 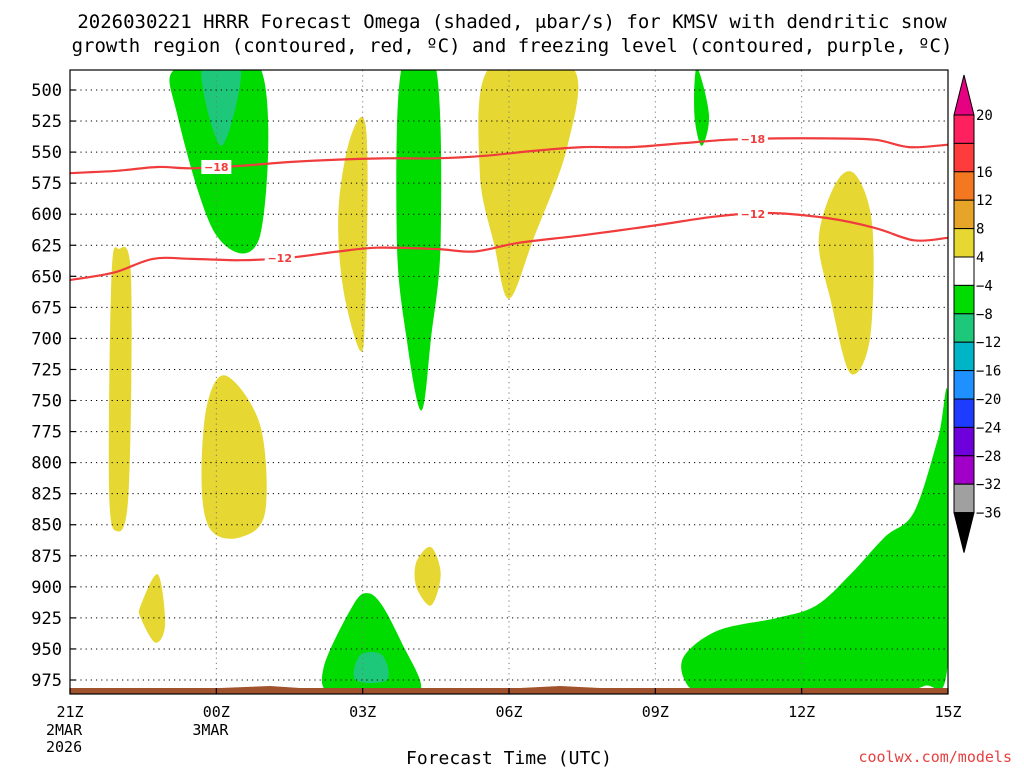 What do you see at coordinates (46, 464) in the screenshot?
I see `y-tick-label: 800` at bounding box center [46, 464].